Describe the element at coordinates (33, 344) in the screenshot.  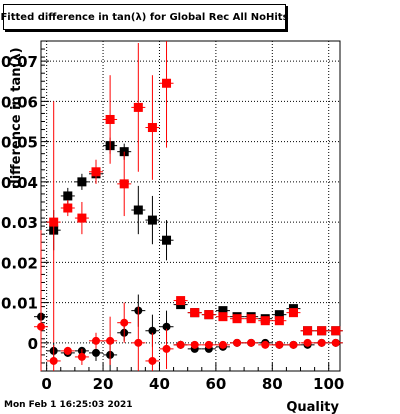
I see `y-tick-label: 0` at that location.